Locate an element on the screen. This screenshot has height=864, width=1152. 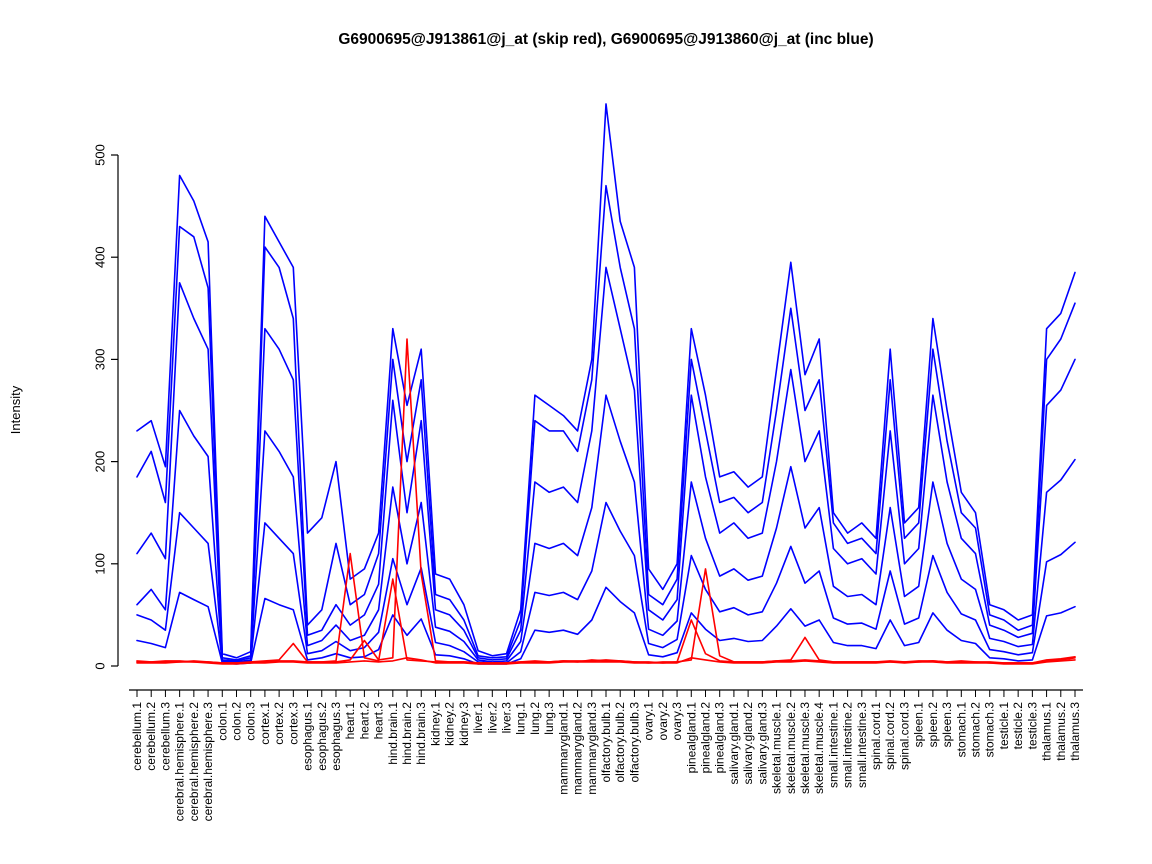
y-tick-label: 400 is located at coordinates (100, 257).